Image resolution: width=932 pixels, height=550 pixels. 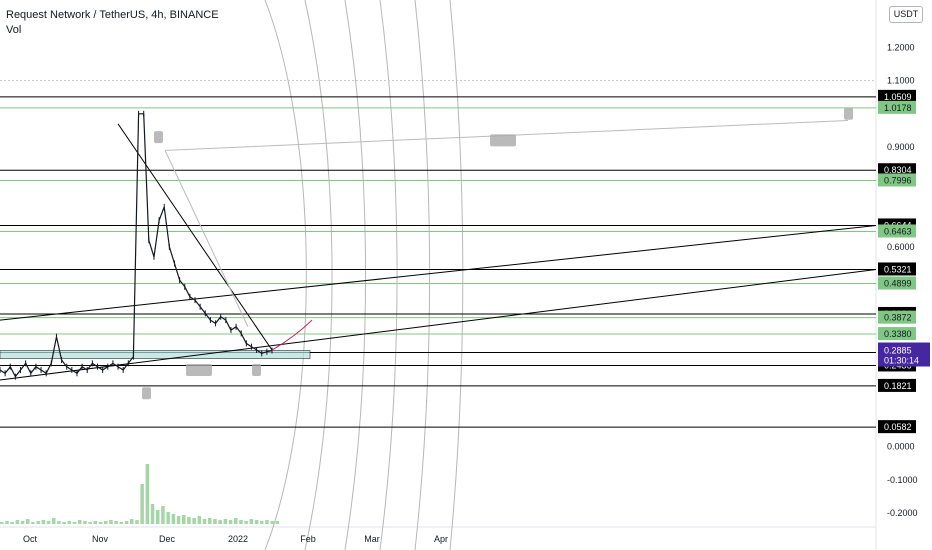 I want to click on price-level-label: 0.8304, so click(x=898, y=170).